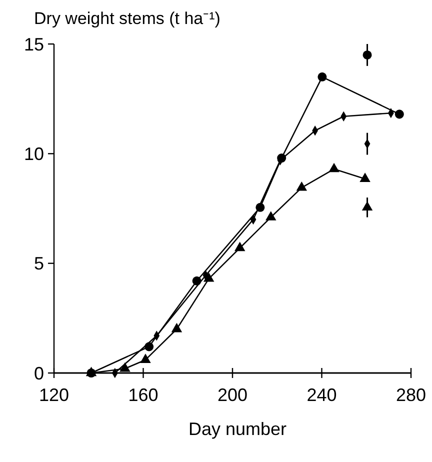 The image size is (432, 462). Describe the element at coordinates (411, 395) in the screenshot. I see `x-tick-label: 280` at that location.